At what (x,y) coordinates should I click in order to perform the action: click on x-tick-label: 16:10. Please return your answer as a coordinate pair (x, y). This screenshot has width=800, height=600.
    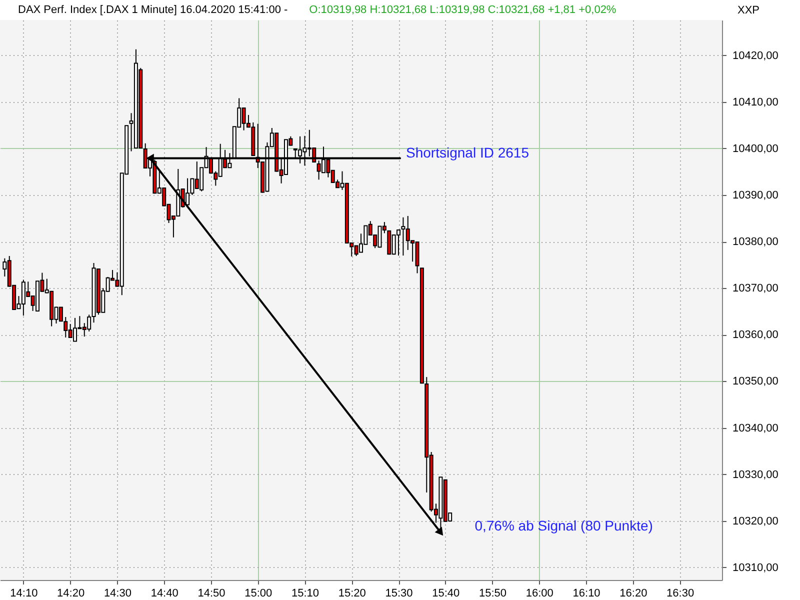
    Looking at the image, I should click on (586, 594).